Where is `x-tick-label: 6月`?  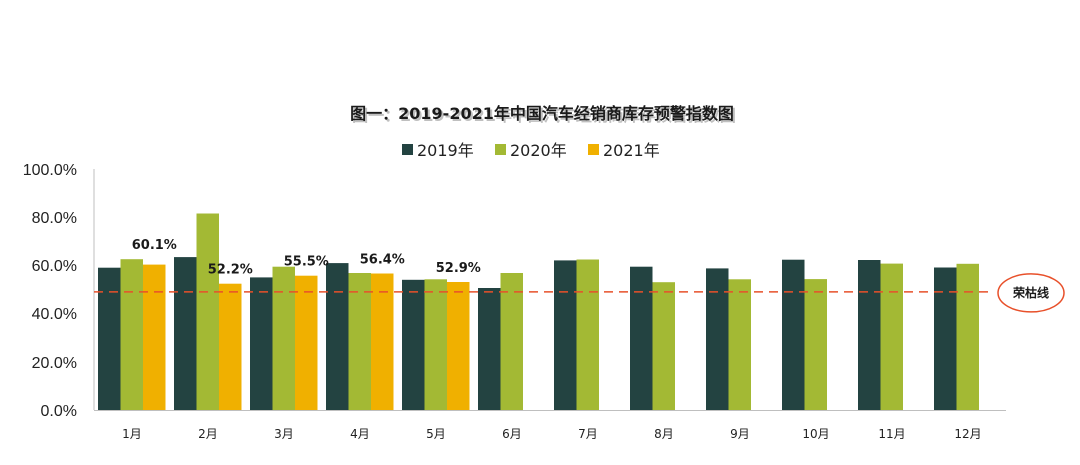 x-tick-label: 6月 is located at coordinates (512, 434).